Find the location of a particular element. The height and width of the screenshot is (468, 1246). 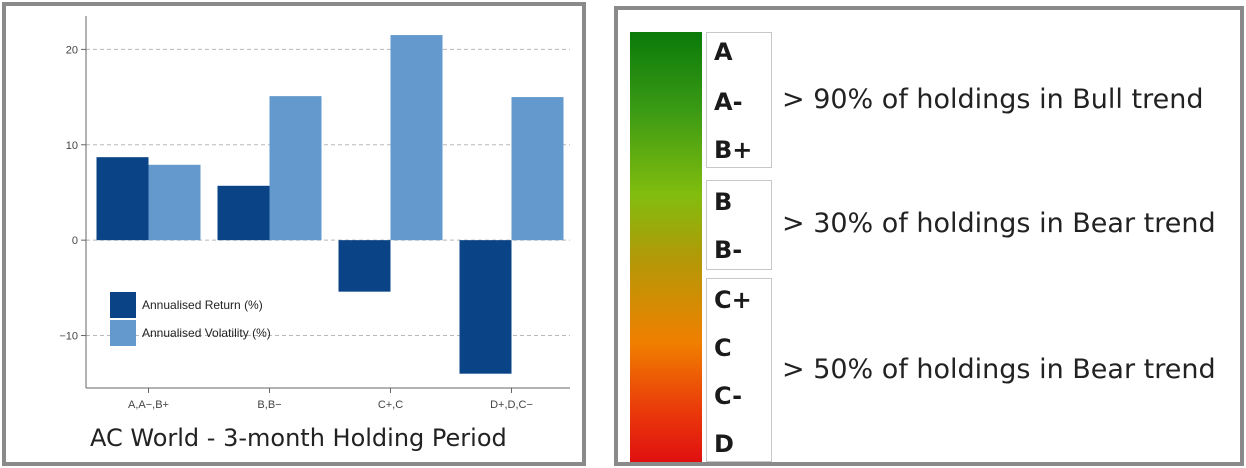

x-tick-label: B,B− is located at coordinates (269, 405).